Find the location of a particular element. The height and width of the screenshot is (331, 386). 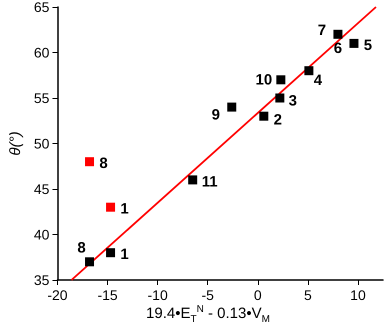

y-tick-label: 65 is located at coordinates (42, 7).